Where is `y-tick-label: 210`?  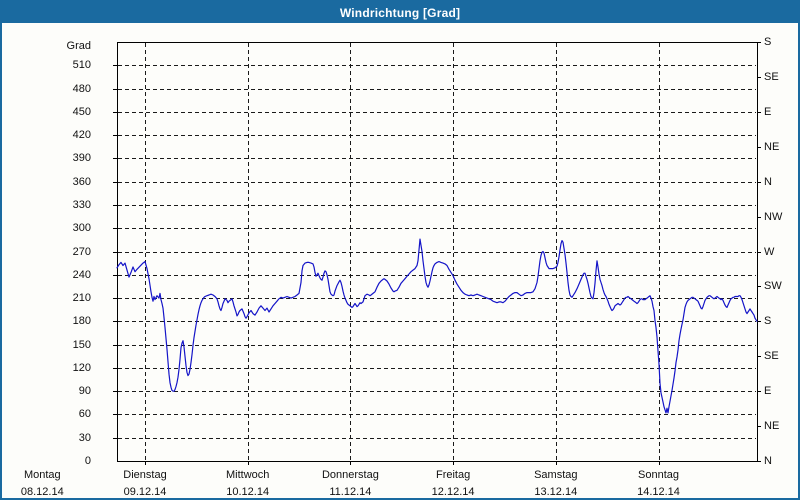 y-tick-label: 210 is located at coordinates (81, 298).